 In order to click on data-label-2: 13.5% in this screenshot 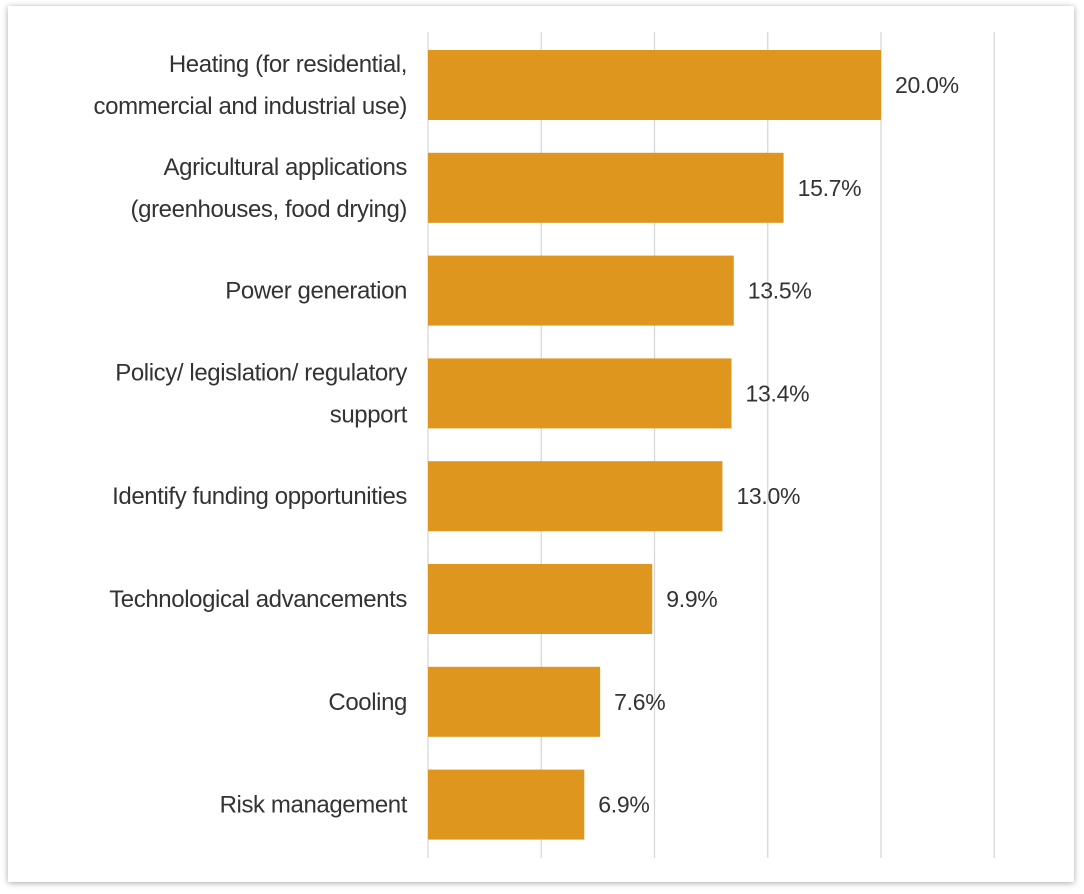, I will do `click(780, 291)`.